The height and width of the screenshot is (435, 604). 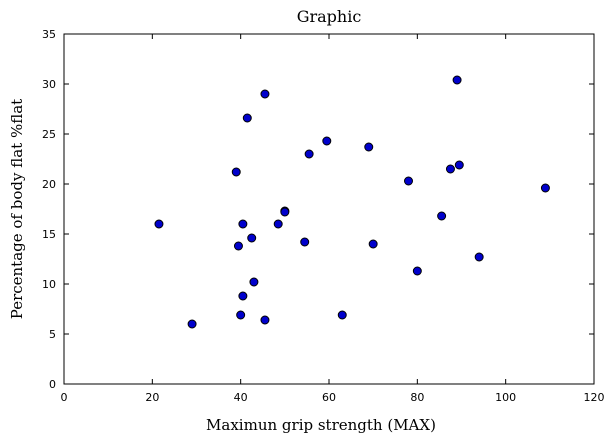 I want to click on chart-title: Graphic, so click(x=329, y=16).